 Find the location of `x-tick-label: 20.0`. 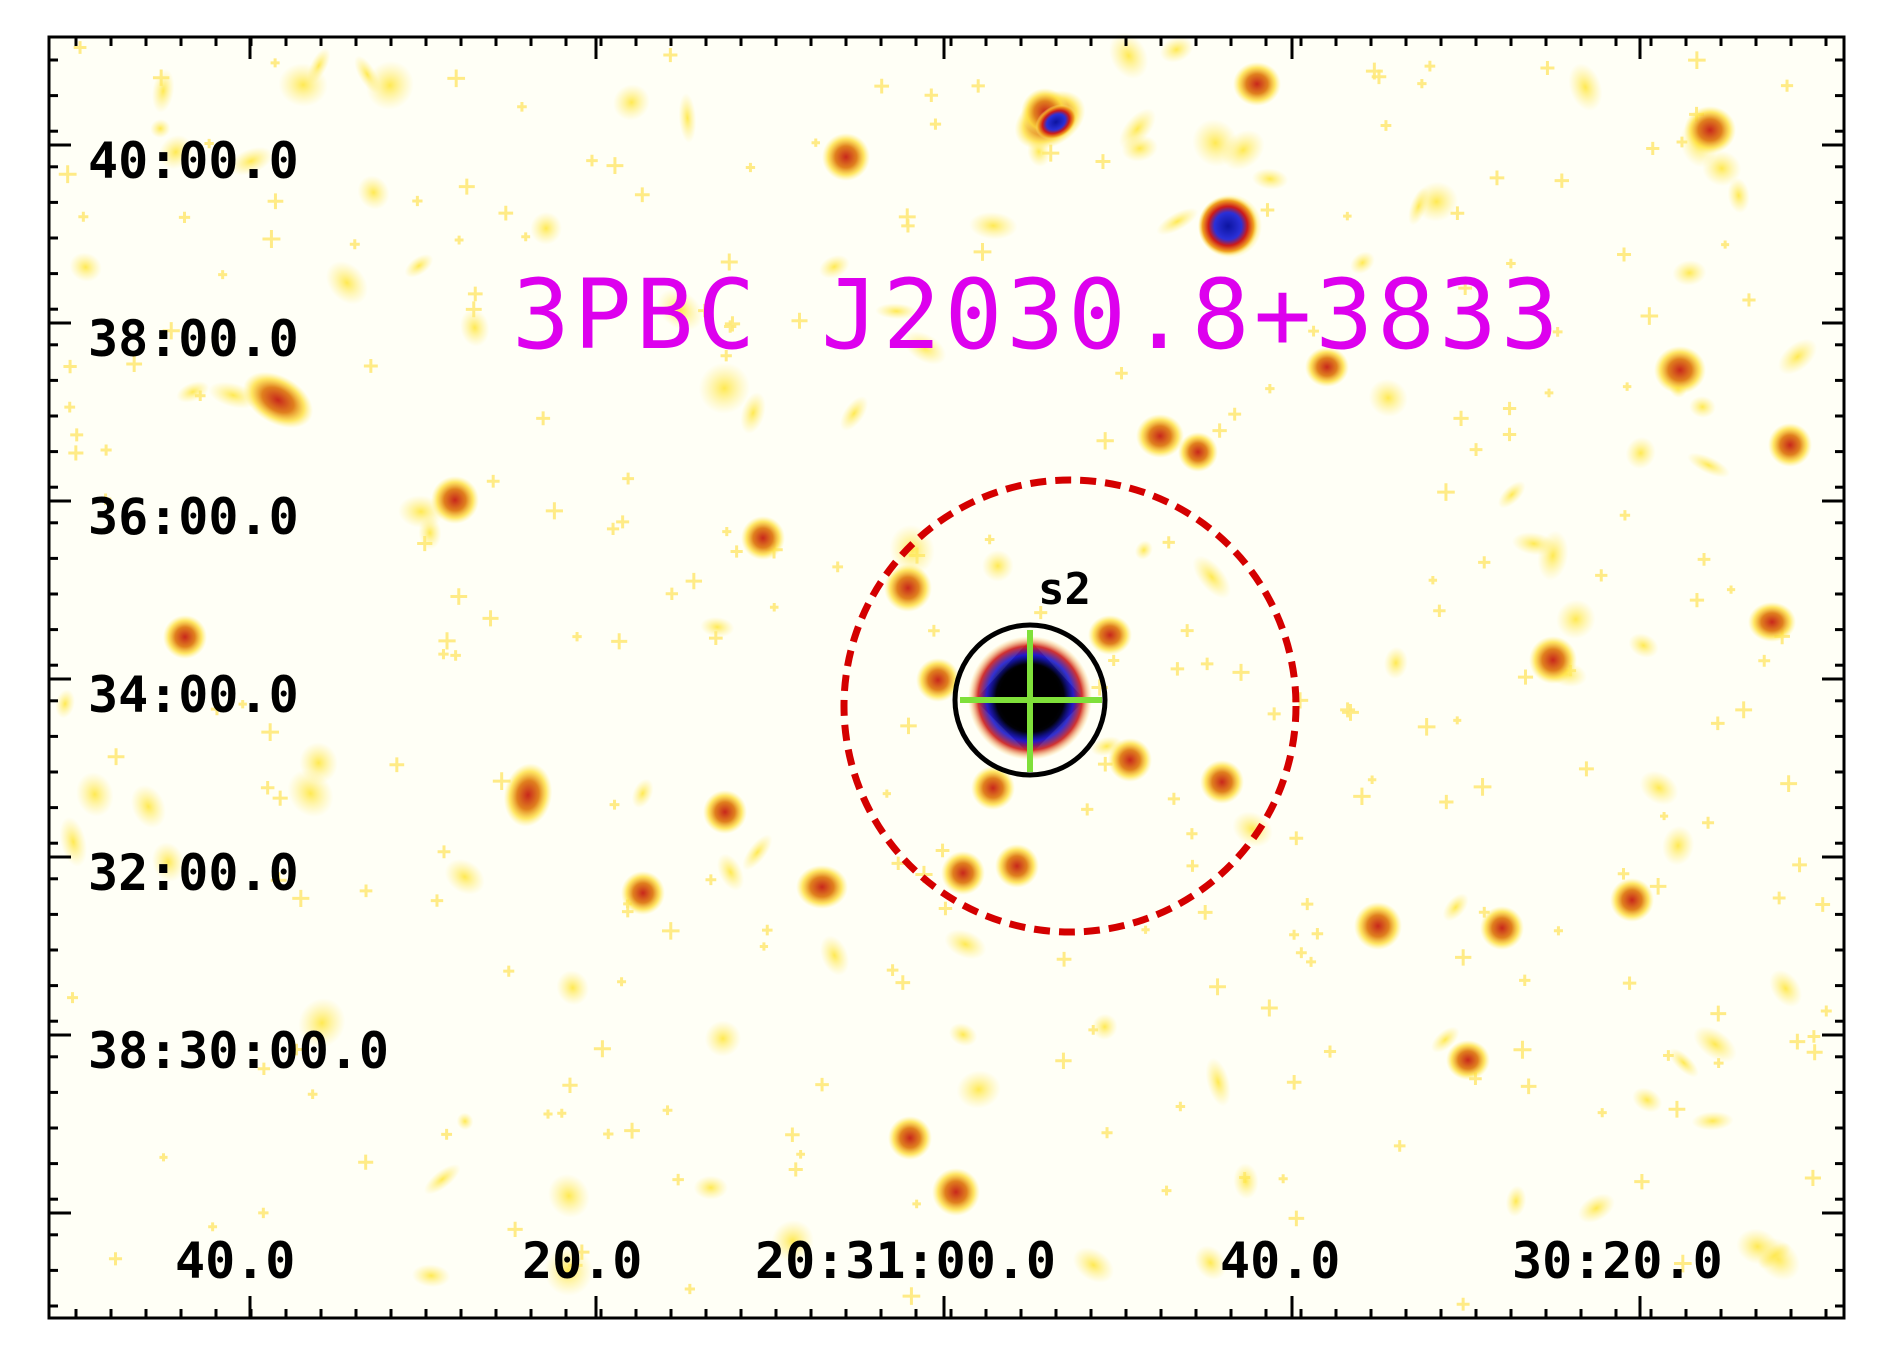

x-tick-label: 20.0 is located at coordinates (582, 1261).